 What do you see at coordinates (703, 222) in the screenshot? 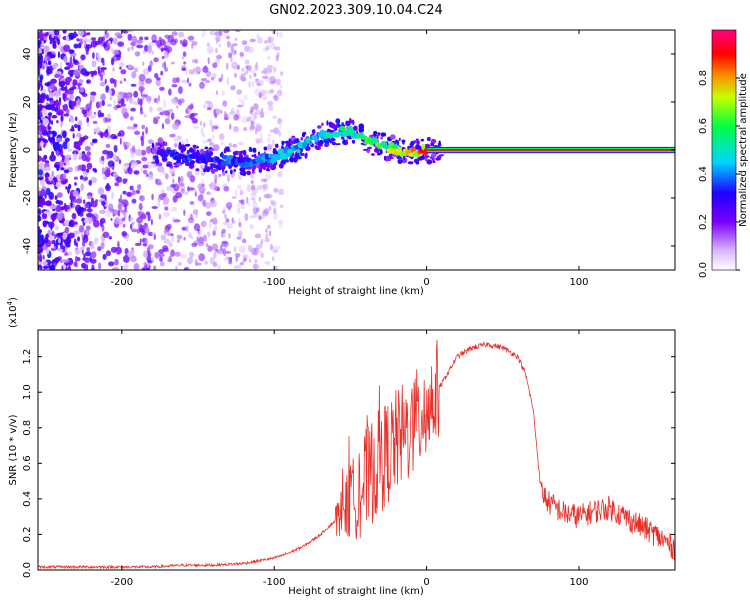
I see `colorbar-tick-label: 0.2` at bounding box center [703, 222].